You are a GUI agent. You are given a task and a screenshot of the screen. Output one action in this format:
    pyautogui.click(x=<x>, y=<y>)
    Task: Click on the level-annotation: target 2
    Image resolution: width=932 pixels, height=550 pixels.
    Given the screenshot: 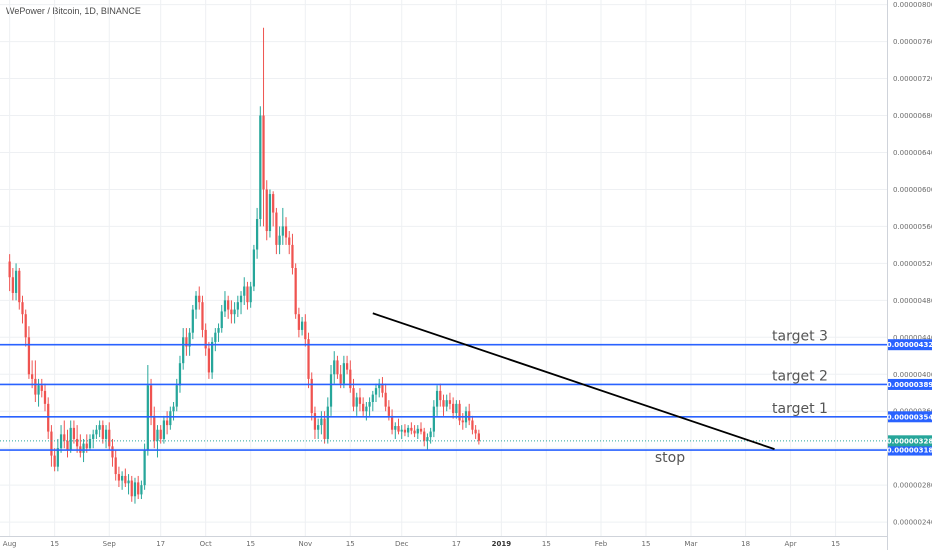 What is the action you would take?
    pyautogui.click(x=800, y=376)
    